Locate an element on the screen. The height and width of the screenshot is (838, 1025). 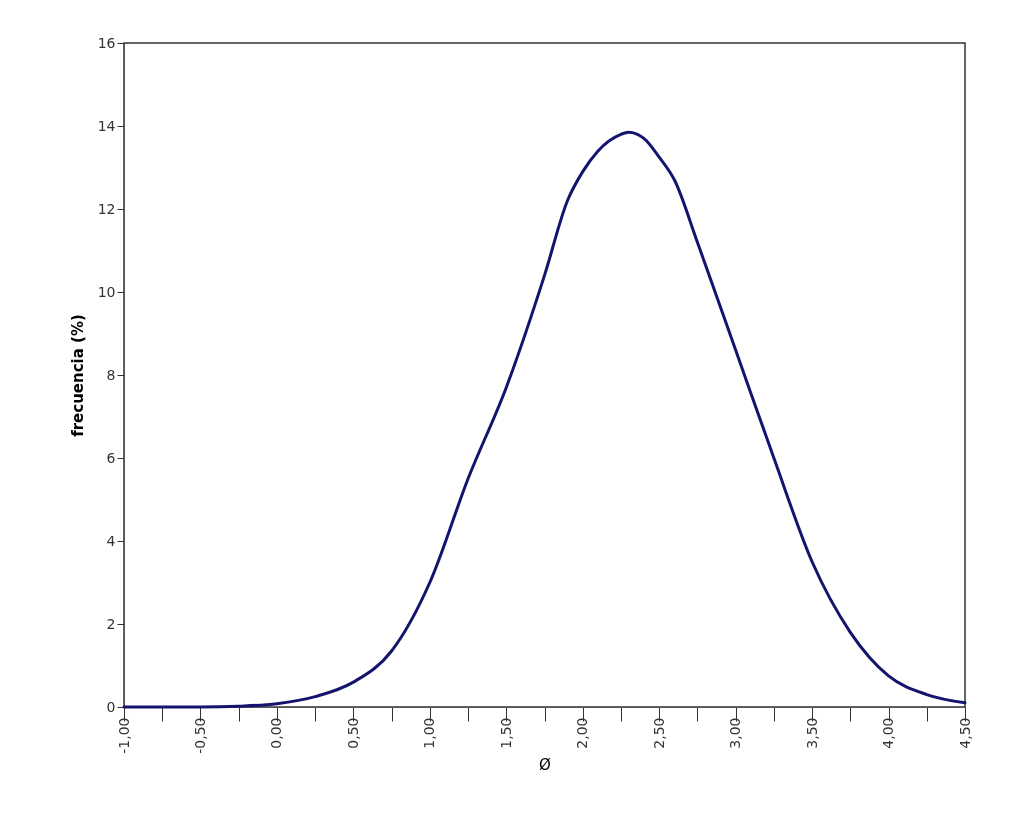
x-tick-label: 2,50 is located at coordinates (658, 733).